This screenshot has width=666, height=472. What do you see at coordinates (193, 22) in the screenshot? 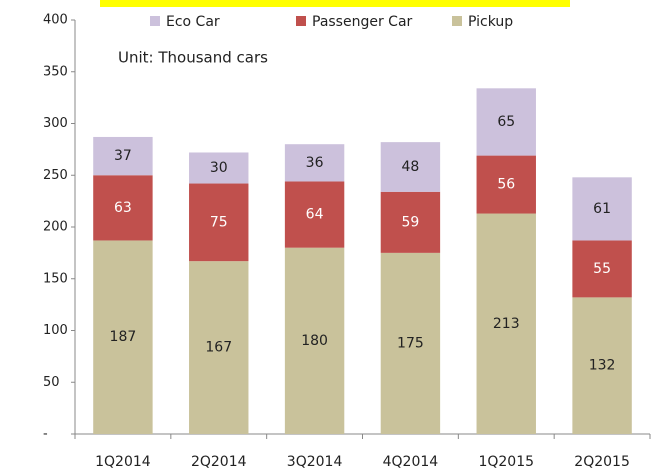
I see `legend-label: Eco Car` at bounding box center [193, 22].